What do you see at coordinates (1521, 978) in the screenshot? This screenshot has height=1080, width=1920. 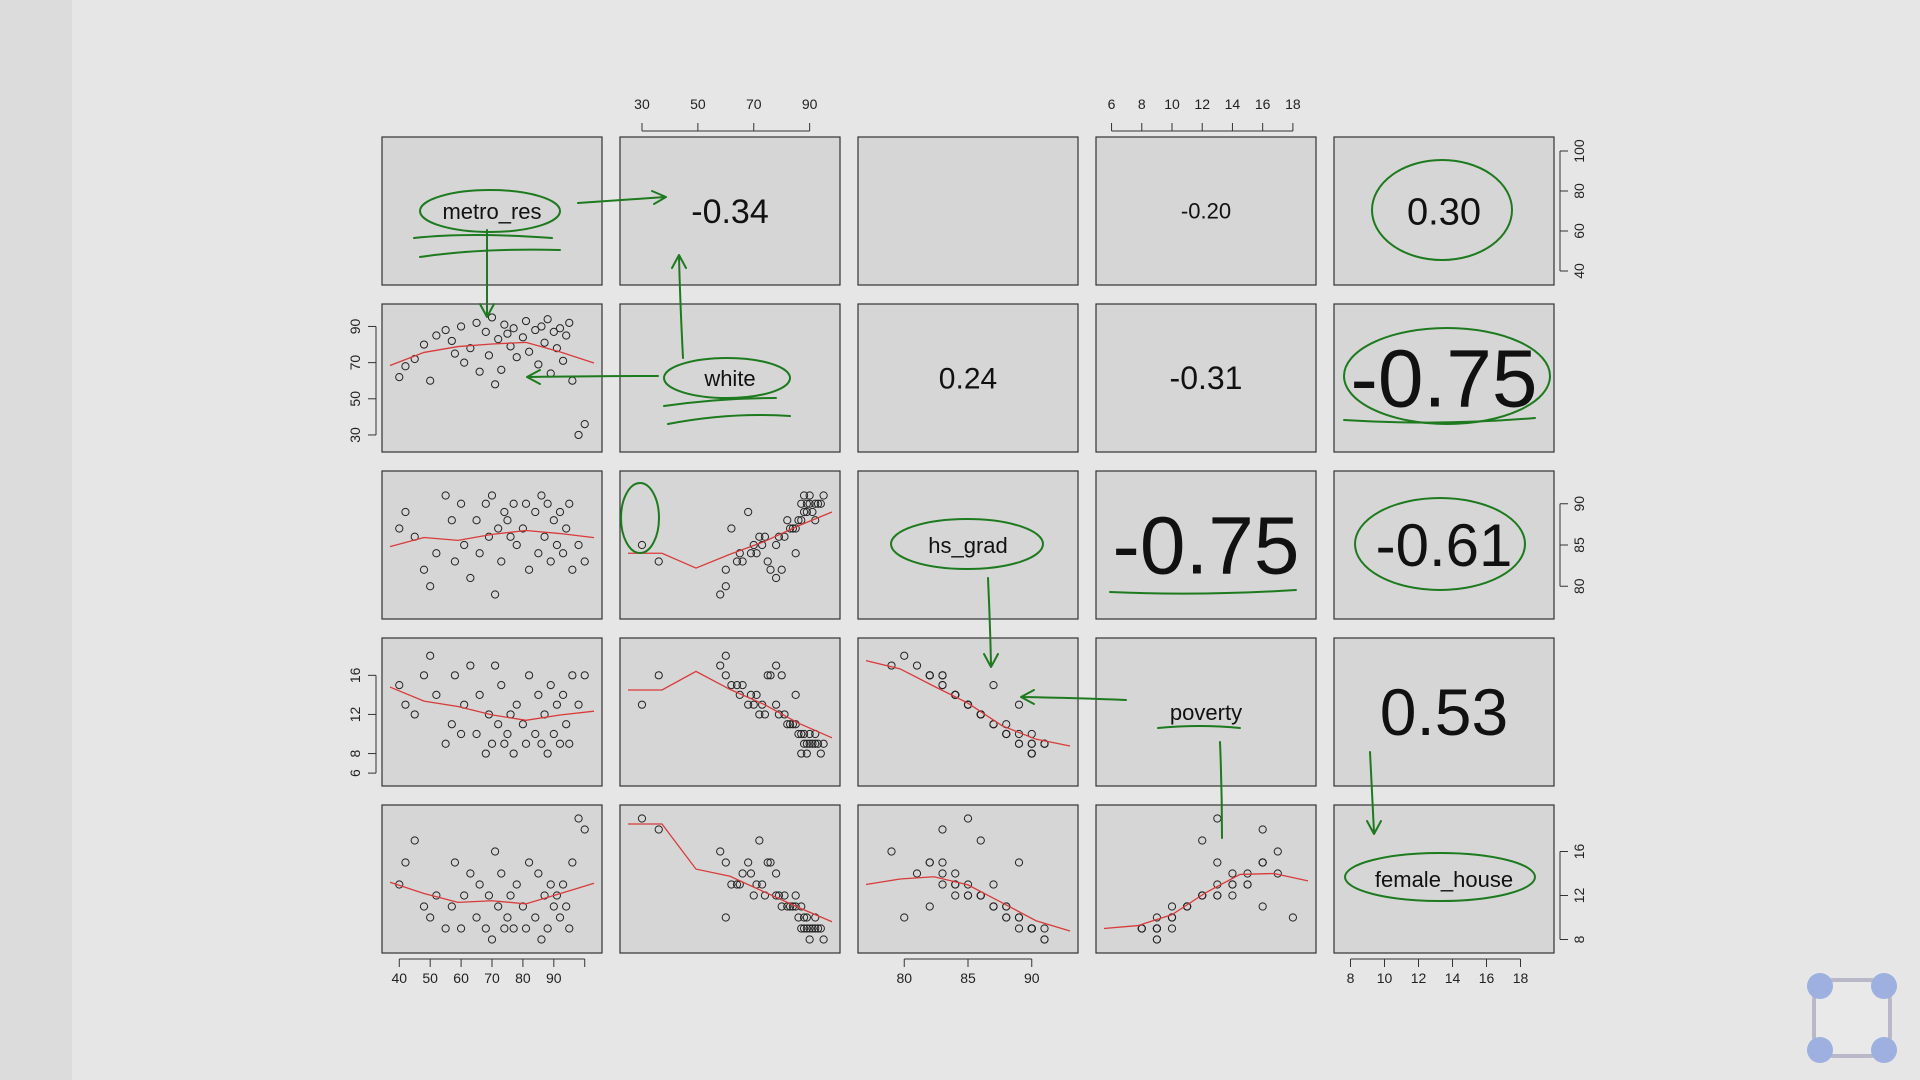 I see `tick-label: 18` at bounding box center [1521, 978].